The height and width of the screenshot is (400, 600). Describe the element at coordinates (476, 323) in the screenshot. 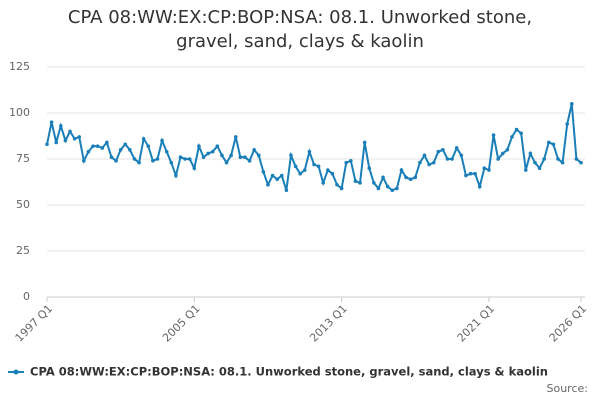

I see `x-tick-label: 2021 Q1` at that location.